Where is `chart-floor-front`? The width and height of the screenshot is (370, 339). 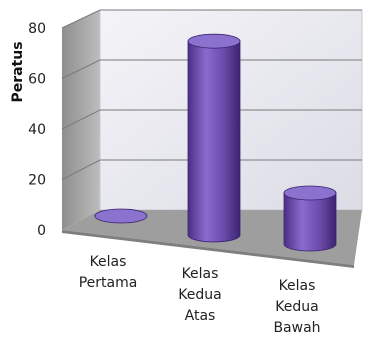
chart-floor-front is located at coordinates (208, 249).